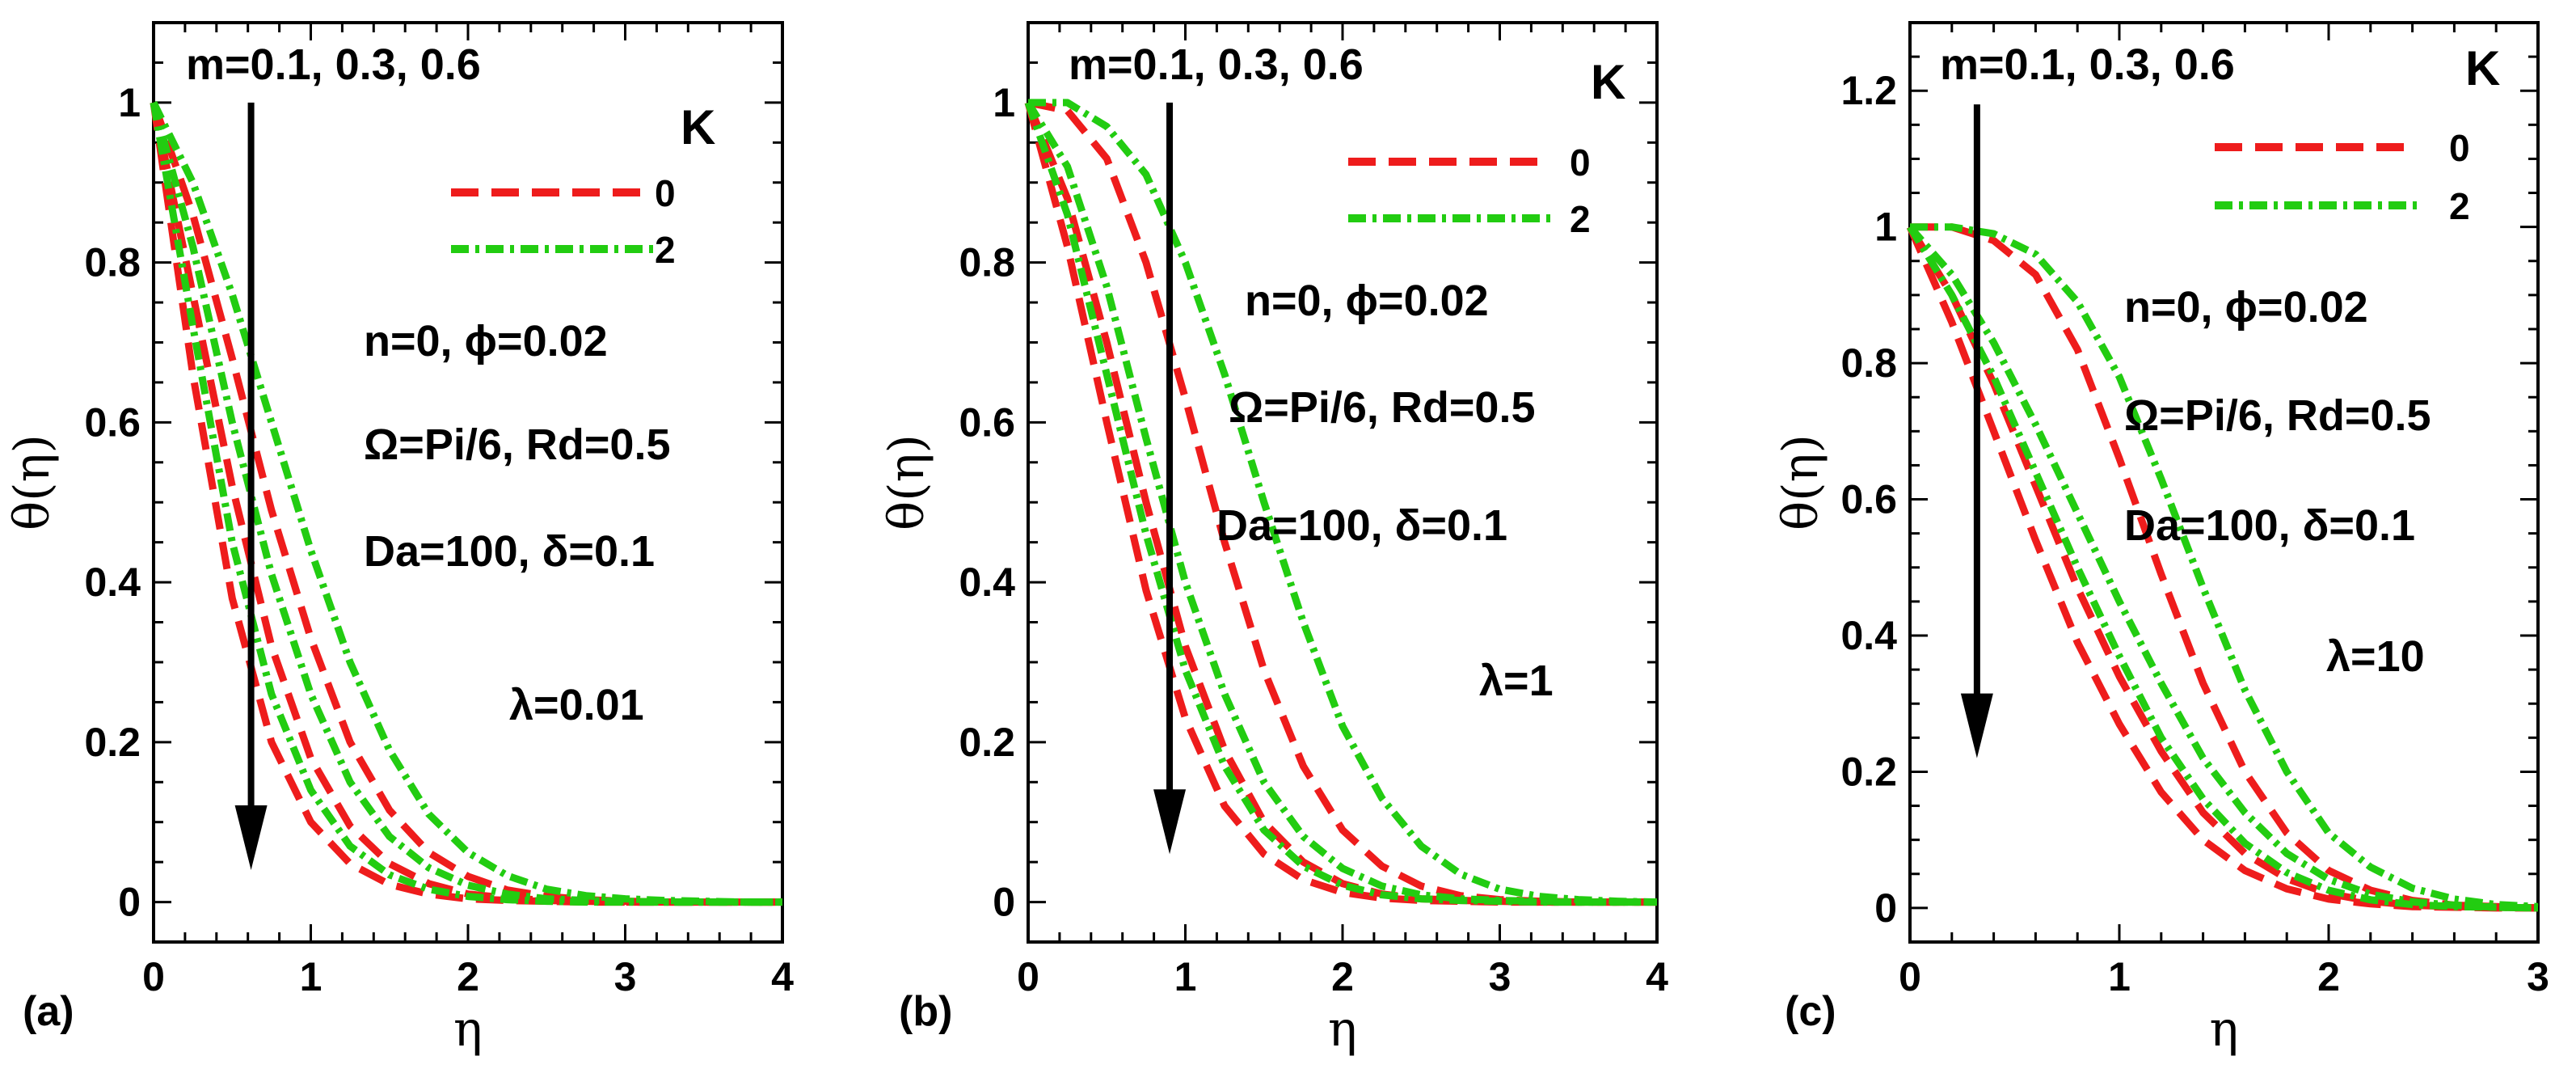  I want to click on panel-a-x-tick-label: 4, so click(782, 976).